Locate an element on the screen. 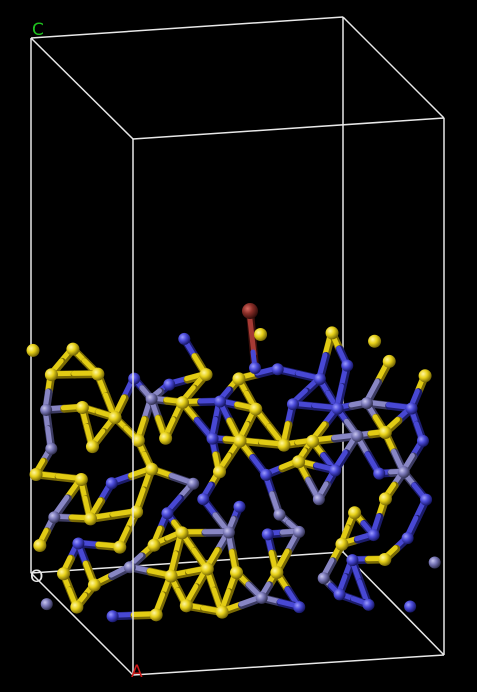 The image size is (477, 692). axis-label-c: C is located at coordinates (38, 30).